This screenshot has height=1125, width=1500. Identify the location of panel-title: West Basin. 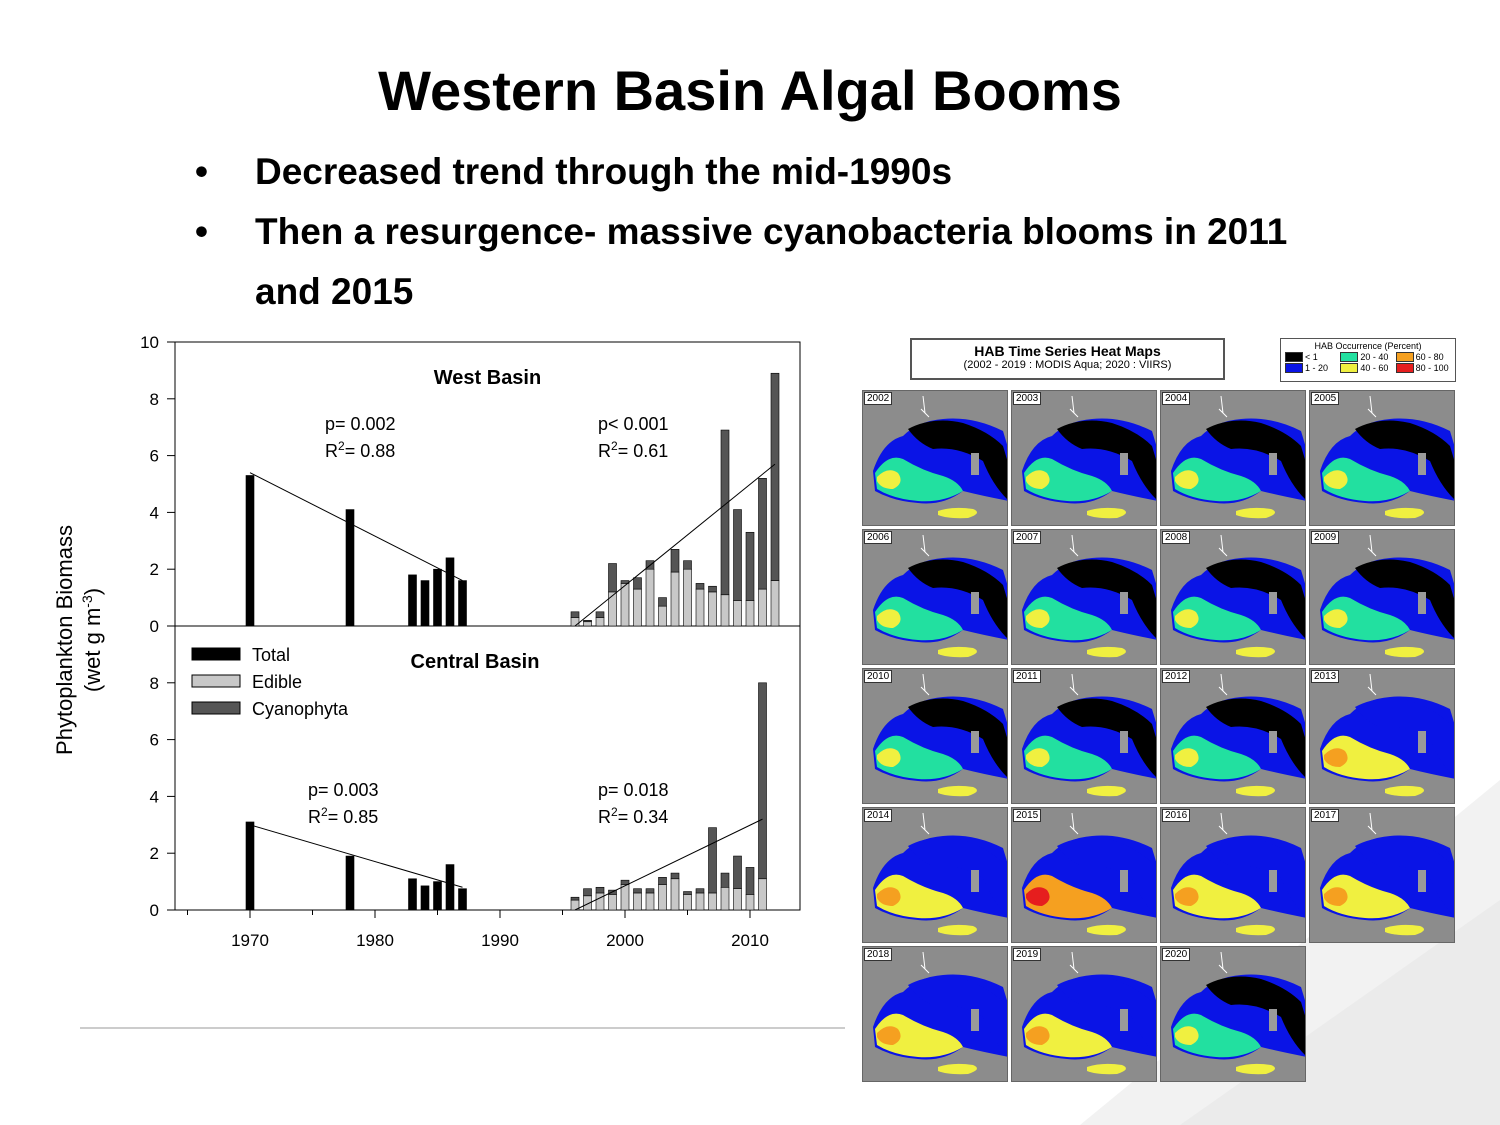
(487, 378).